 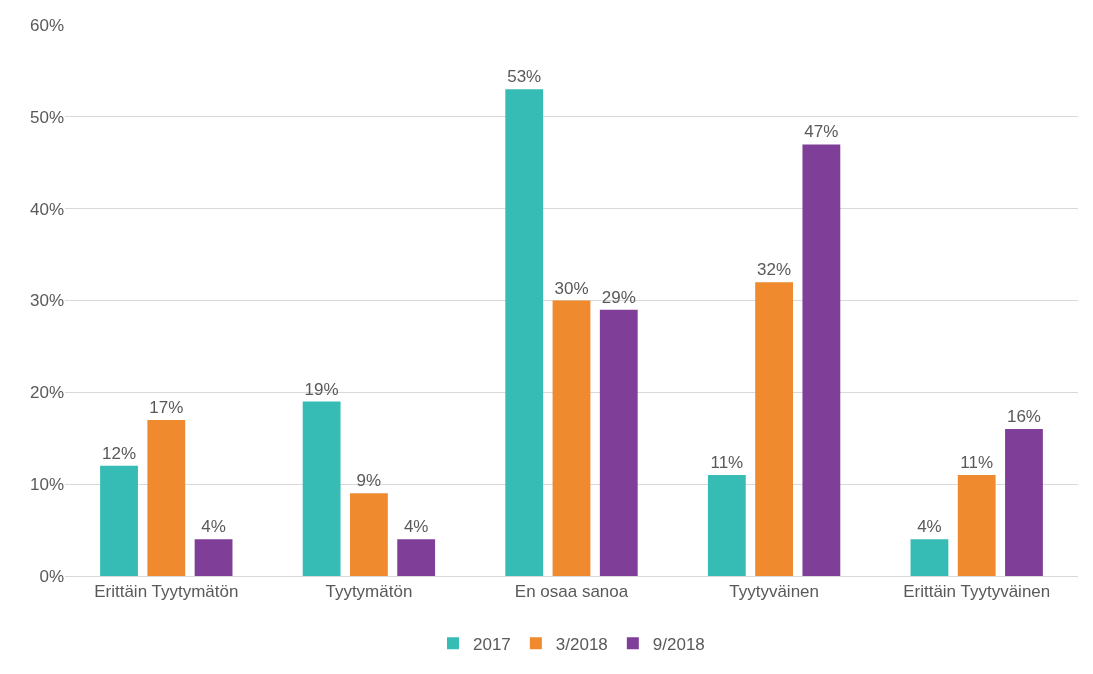 I want to click on y-tick-label: 60%, so click(x=46, y=25).